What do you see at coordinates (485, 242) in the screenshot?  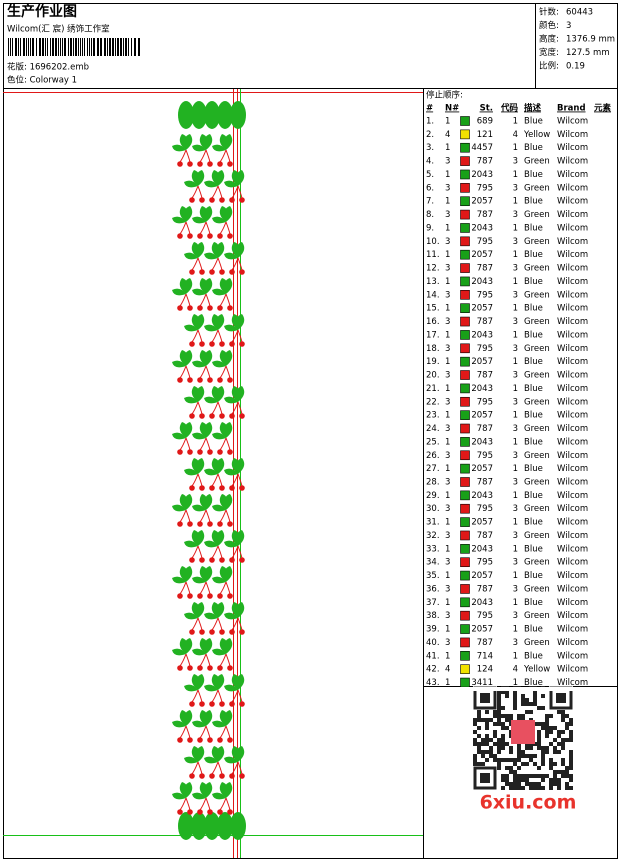 I see `stitches: 795` at bounding box center [485, 242].